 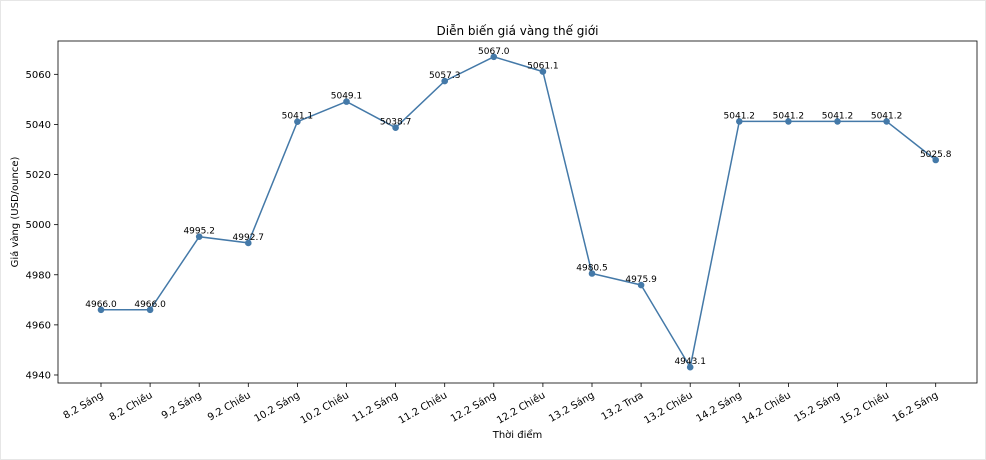 What do you see at coordinates (668, 407) in the screenshot?
I see `x-tick-label-12: 13.2 Chiều` at bounding box center [668, 407].